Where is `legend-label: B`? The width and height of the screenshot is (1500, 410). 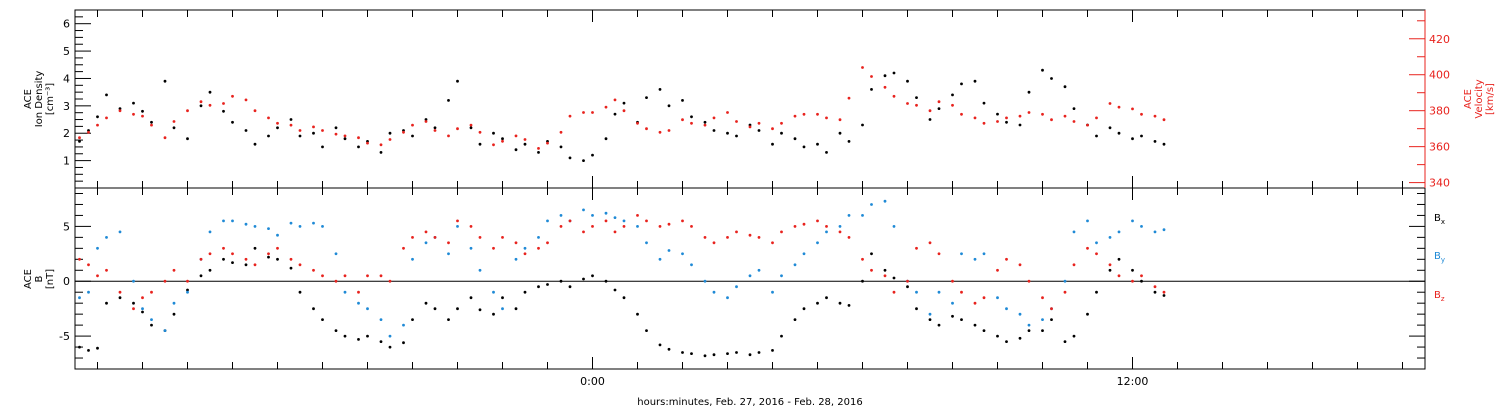 legend-label: B is located at coordinates (1437, 295).